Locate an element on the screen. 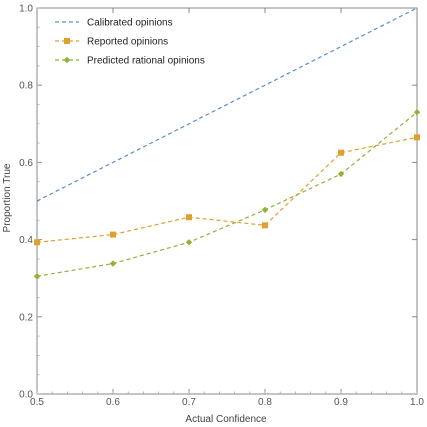 The height and width of the screenshot is (427, 427). legend-item: Reported opinions is located at coordinates (111, 42).